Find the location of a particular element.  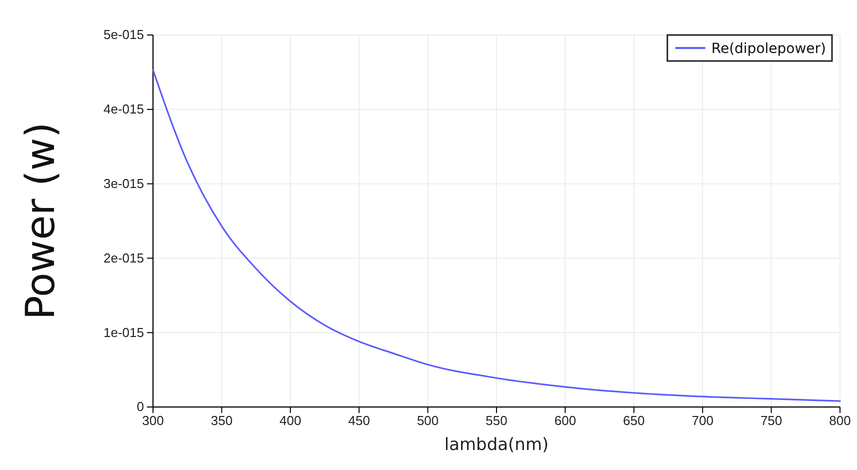

y-axis-title: Power (w) is located at coordinates (41, 221).